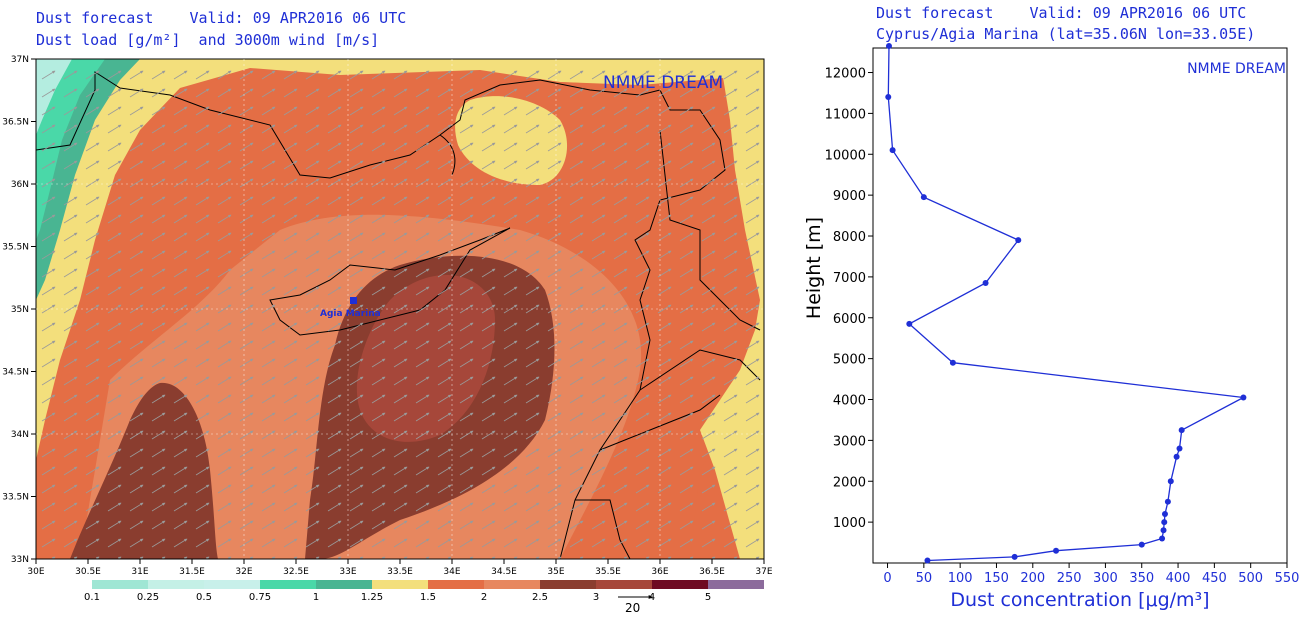  I want to click on profile-y-tick-label: 4000, so click(849, 401).